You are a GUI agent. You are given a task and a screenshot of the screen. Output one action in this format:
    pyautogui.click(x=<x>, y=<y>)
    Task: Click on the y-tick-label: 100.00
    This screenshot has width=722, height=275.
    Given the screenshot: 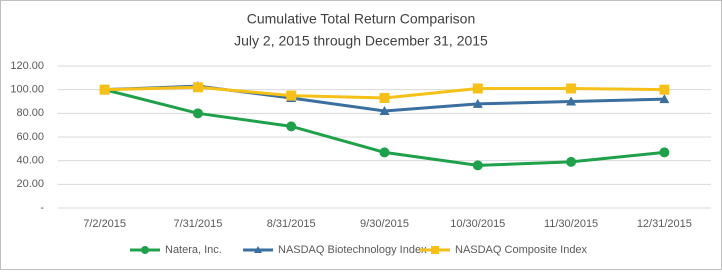 What is the action you would take?
    pyautogui.click(x=27, y=90)
    